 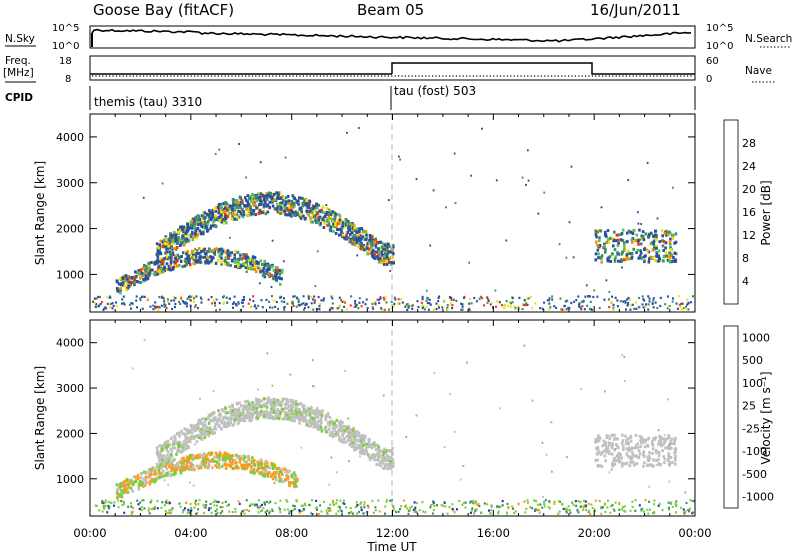 What do you see at coordinates (148, 102) in the screenshot?
I see `cpid-segment-label: themis (tau) 3310` at bounding box center [148, 102].